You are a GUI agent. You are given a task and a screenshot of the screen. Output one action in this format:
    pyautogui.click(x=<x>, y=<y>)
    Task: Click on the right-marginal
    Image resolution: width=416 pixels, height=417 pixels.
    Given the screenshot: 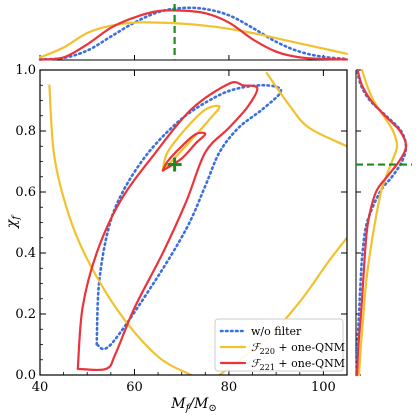 What is the action you would take?
    pyautogui.click(x=383, y=222)
    